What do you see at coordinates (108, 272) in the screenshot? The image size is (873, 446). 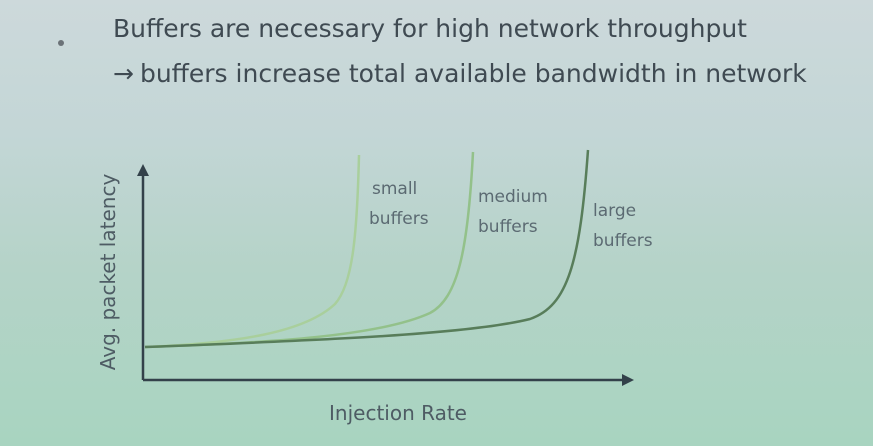 I see `y-axis-label: Avg. packet latency` at bounding box center [108, 272].